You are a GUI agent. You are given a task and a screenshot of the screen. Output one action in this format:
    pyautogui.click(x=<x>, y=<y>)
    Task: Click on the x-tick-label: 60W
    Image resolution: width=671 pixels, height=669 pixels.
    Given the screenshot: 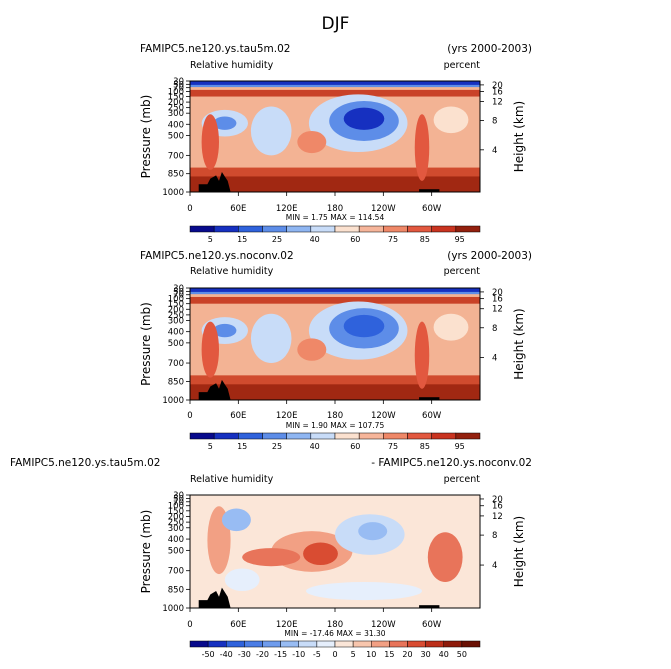 What is the action you would take?
    pyautogui.click(x=432, y=209)
    